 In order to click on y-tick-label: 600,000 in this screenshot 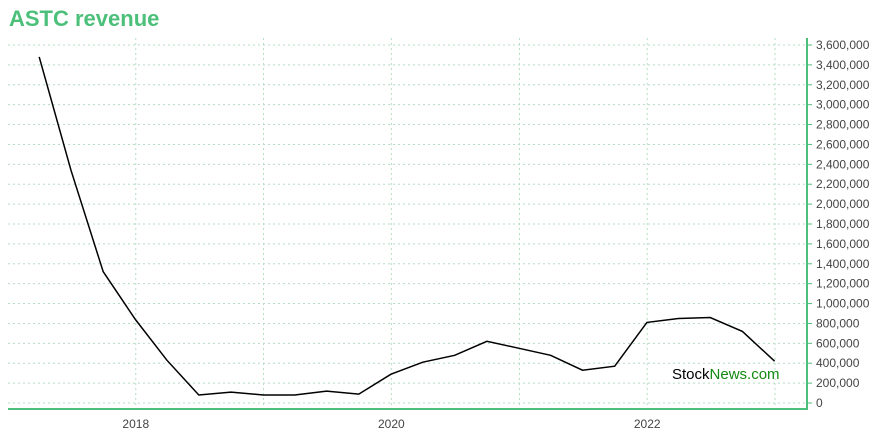, I will do `click(838, 343)`.